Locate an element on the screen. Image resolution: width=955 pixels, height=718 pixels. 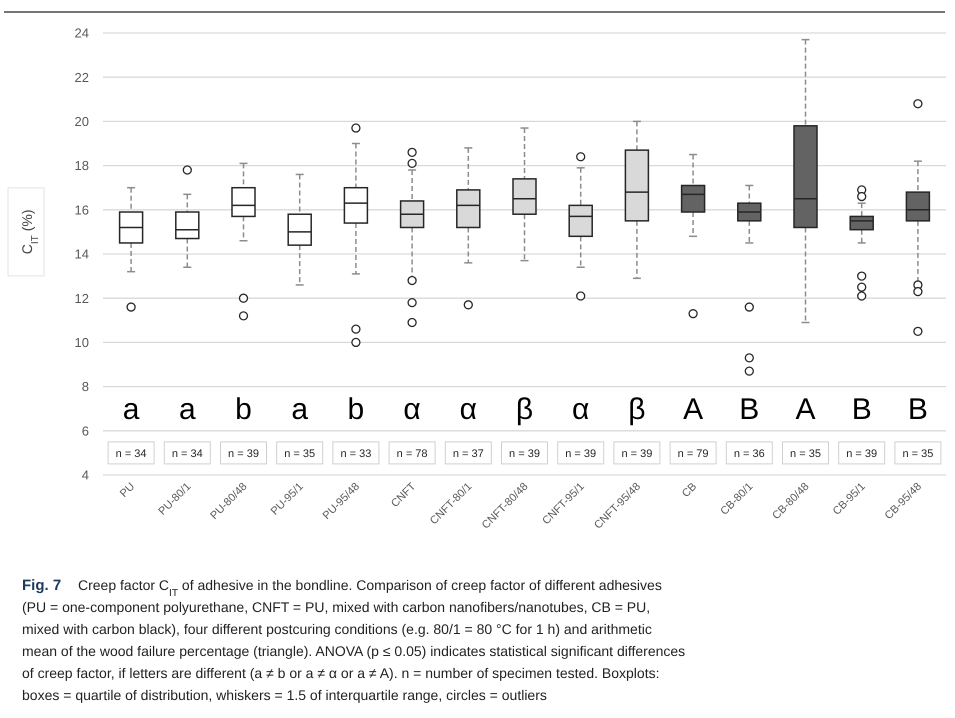
x-tick-label: CB is located at coordinates (690, 490).